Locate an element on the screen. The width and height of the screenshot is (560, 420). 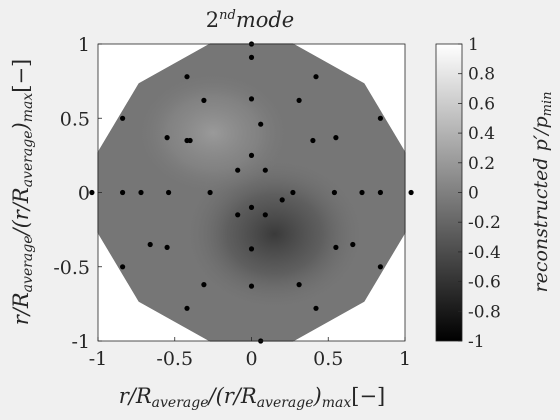
colorbar-tick-label: 0.6 is located at coordinates (481, 104).